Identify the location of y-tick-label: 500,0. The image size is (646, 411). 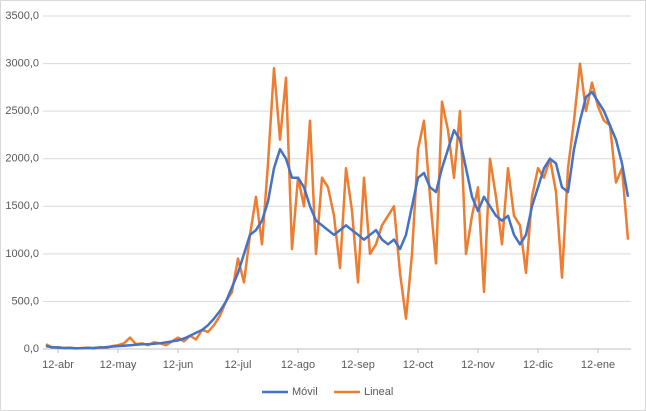
(25, 301).